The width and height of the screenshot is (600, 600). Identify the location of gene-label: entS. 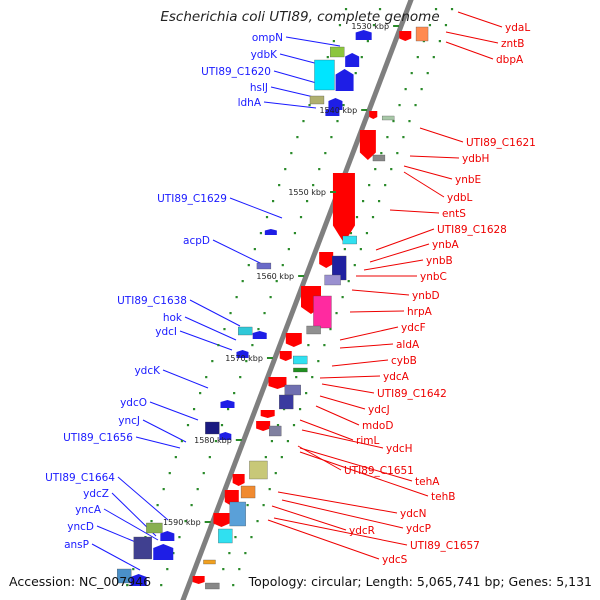
(454, 214).